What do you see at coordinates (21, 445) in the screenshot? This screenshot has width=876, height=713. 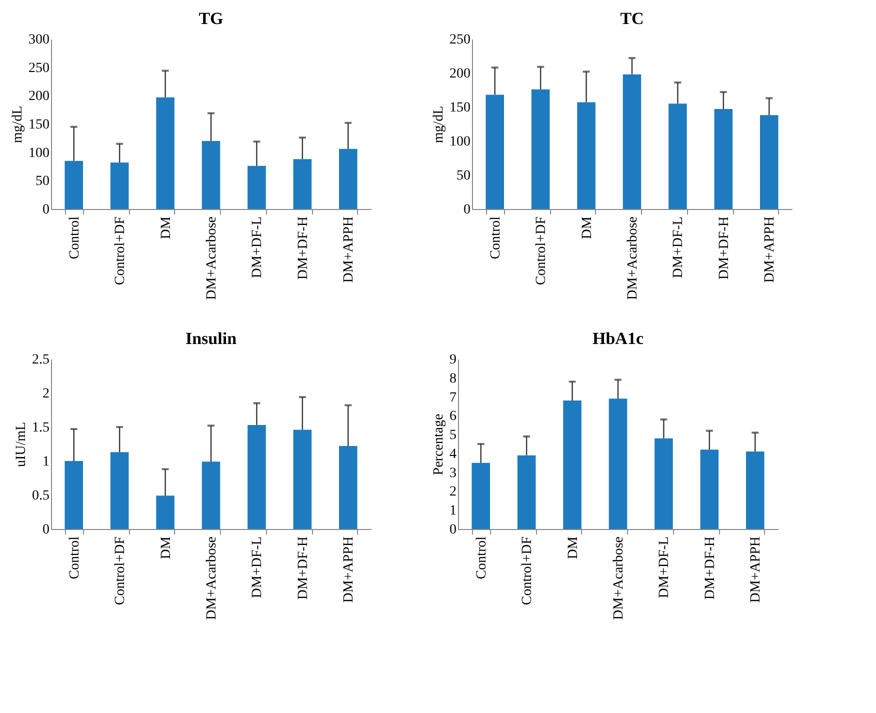 I see `y-axis-title: uIU/mL` at bounding box center [21, 445].